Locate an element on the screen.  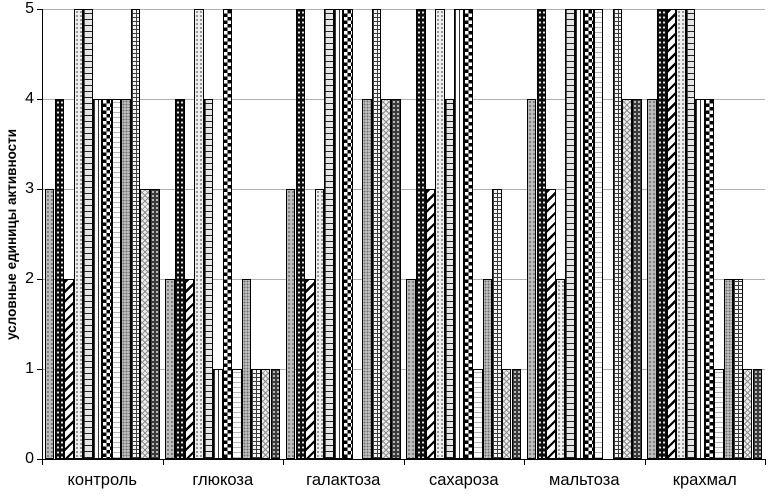
y-tick-label: 0 is located at coordinates (29, 458).